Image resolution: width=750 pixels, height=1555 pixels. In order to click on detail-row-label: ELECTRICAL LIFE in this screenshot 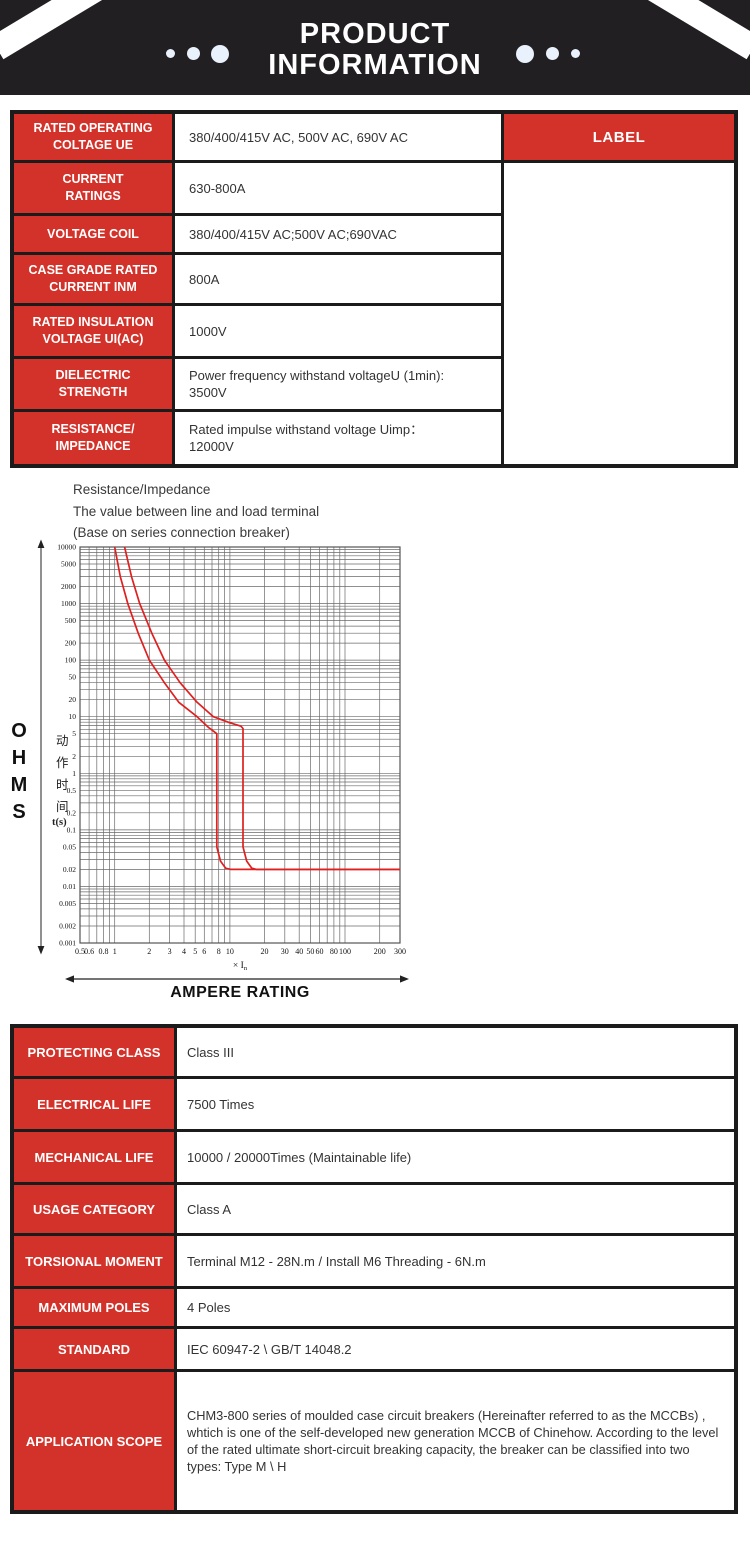, I will do `click(94, 1104)`.